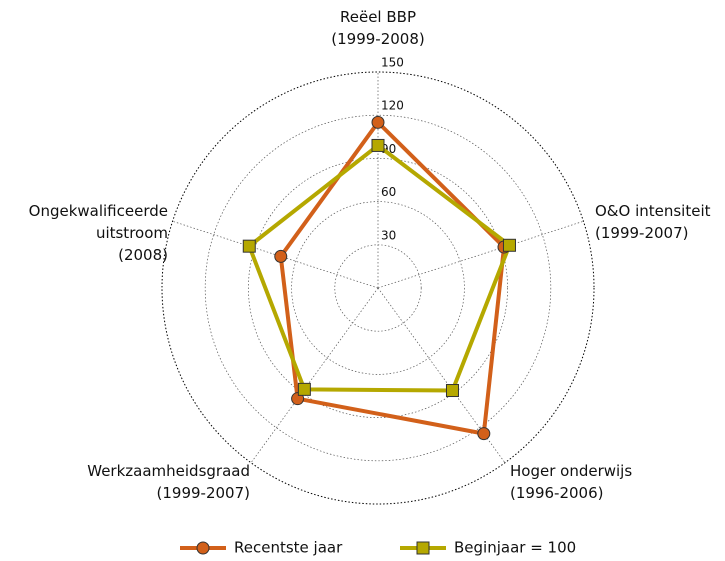 The image size is (725, 561). What do you see at coordinates (653, 222) in the screenshot?
I see `category-label: O&O intensiteit (1999-2007)` at bounding box center [653, 222].